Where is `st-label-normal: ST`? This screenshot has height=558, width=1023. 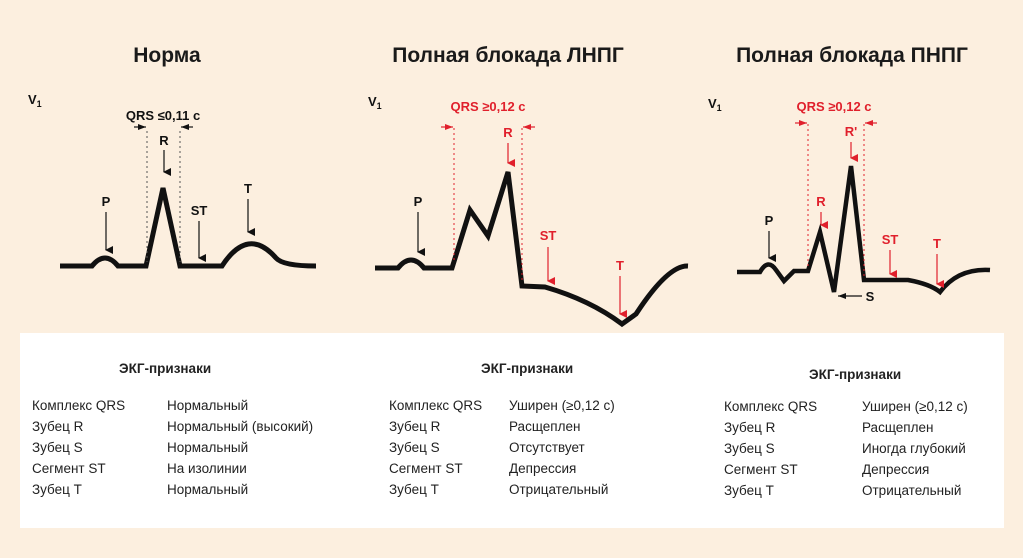
st-label-normal: ST is located at coordinates (199, 210).